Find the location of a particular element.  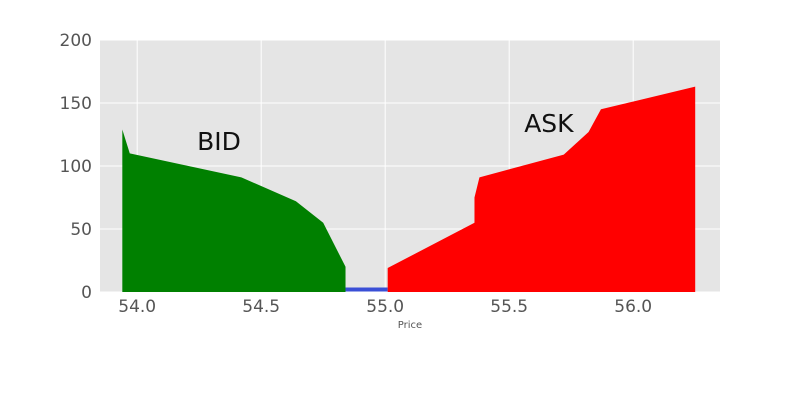

x-tick-label: 54.5 is located at coordinates (261, 307).